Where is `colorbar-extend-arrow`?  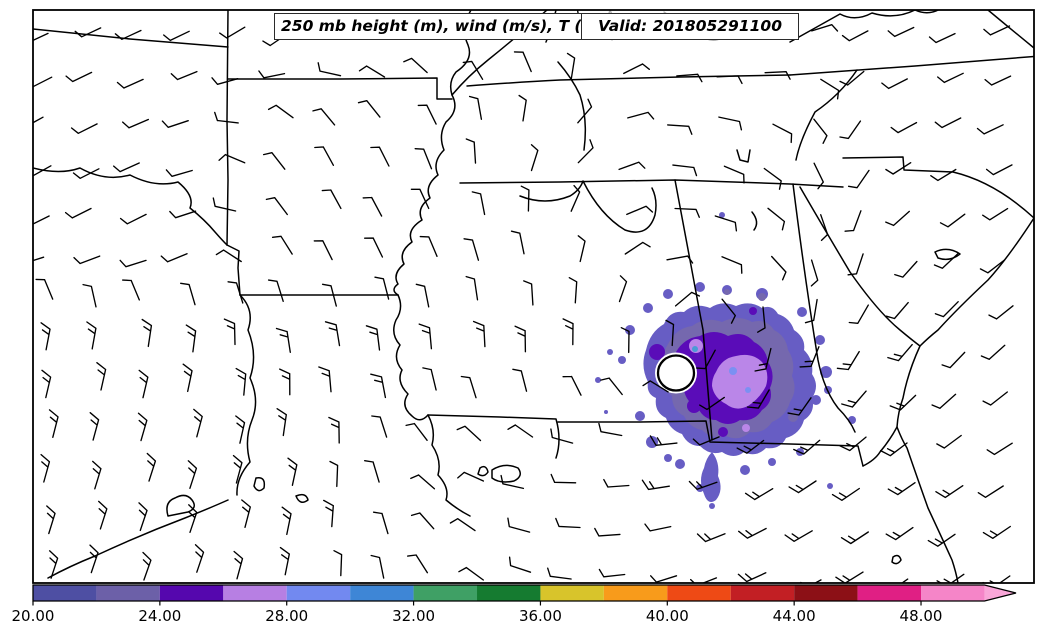 colorbar-extend-arrow is located at coordinates (1000, 593).